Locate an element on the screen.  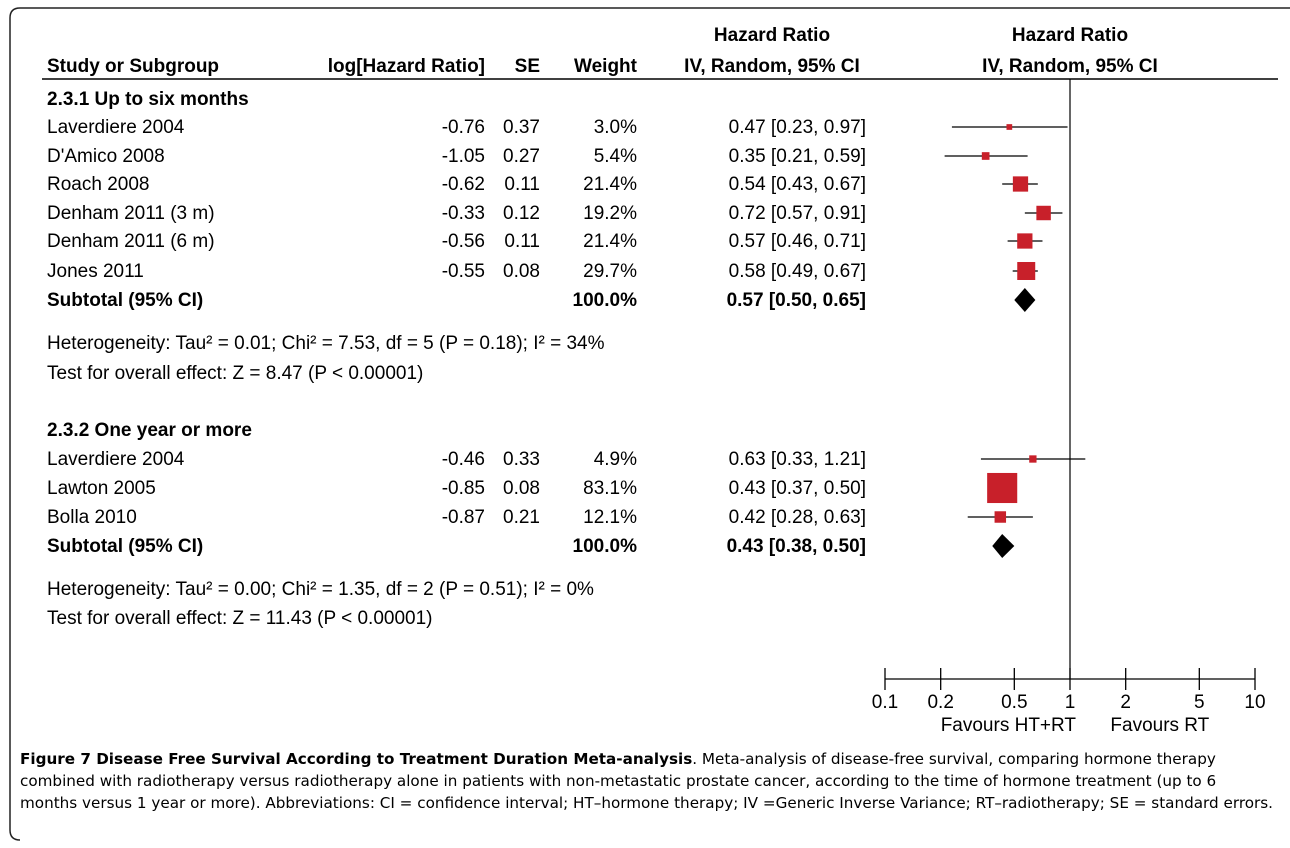
study-name: D'Amico 2008 is located at coordinates (106, 156).